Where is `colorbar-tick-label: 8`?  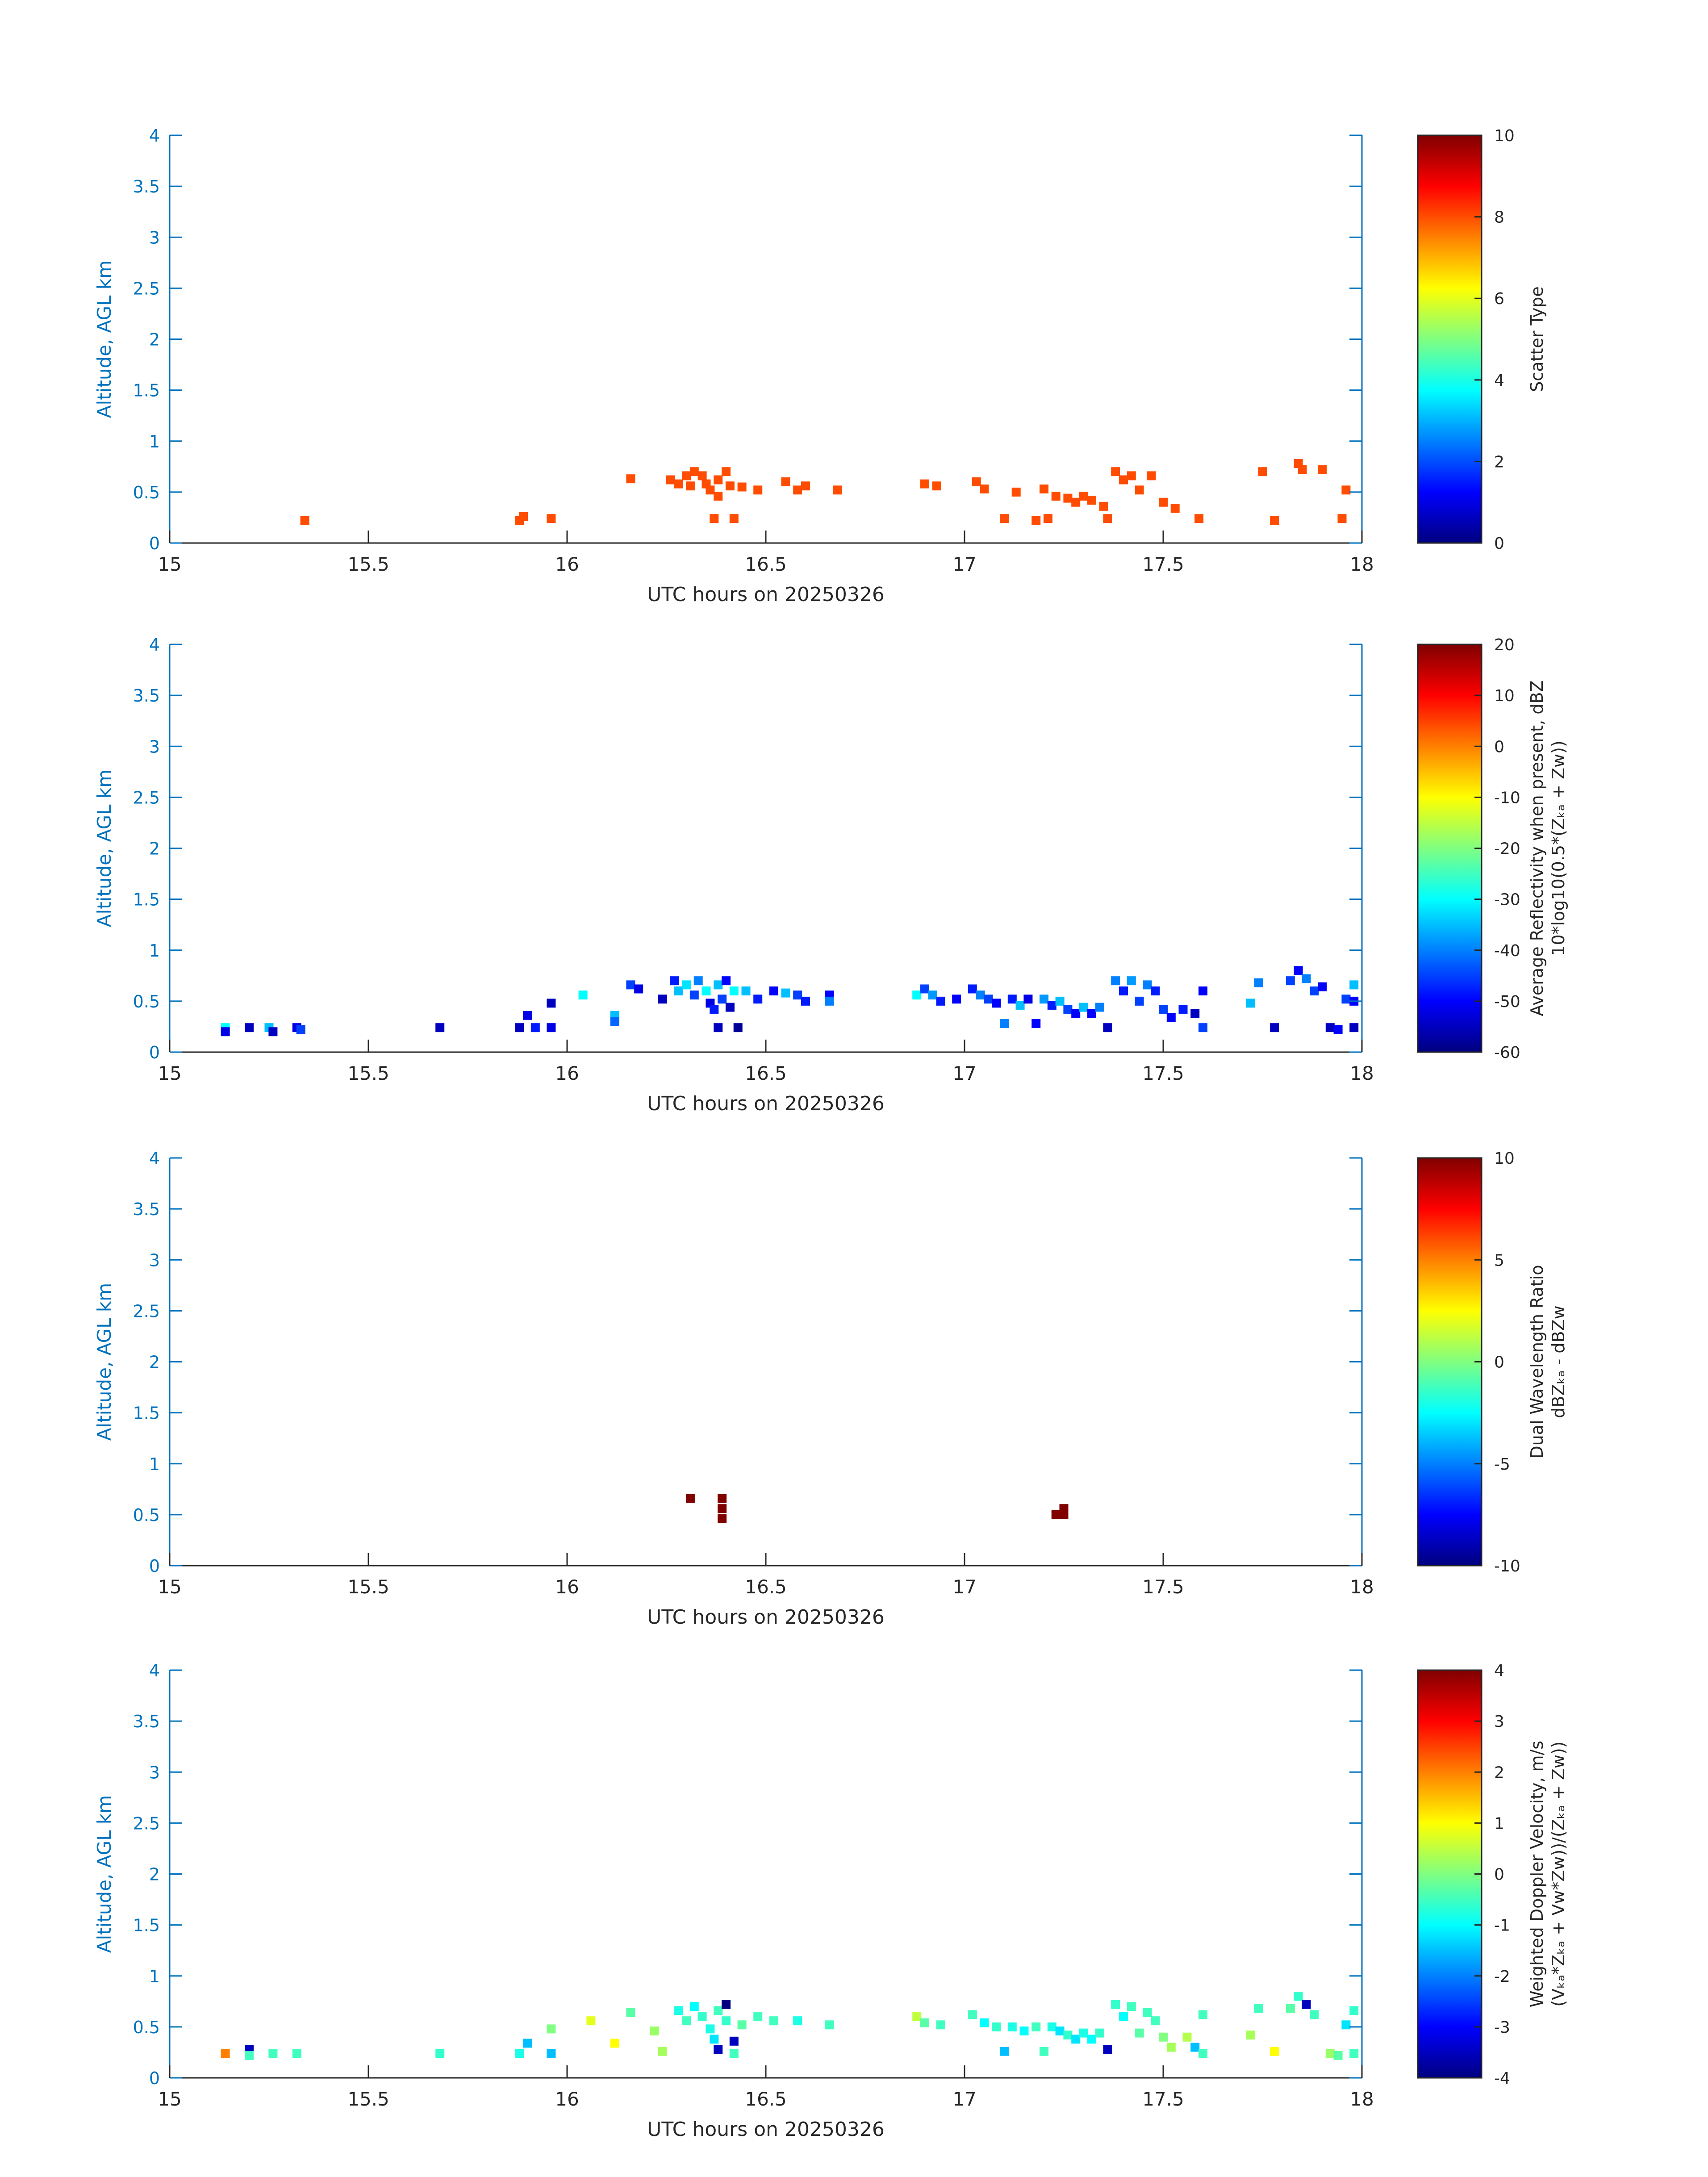
colorbar-tick-label: 8 is located at coordinates (1499, 218).